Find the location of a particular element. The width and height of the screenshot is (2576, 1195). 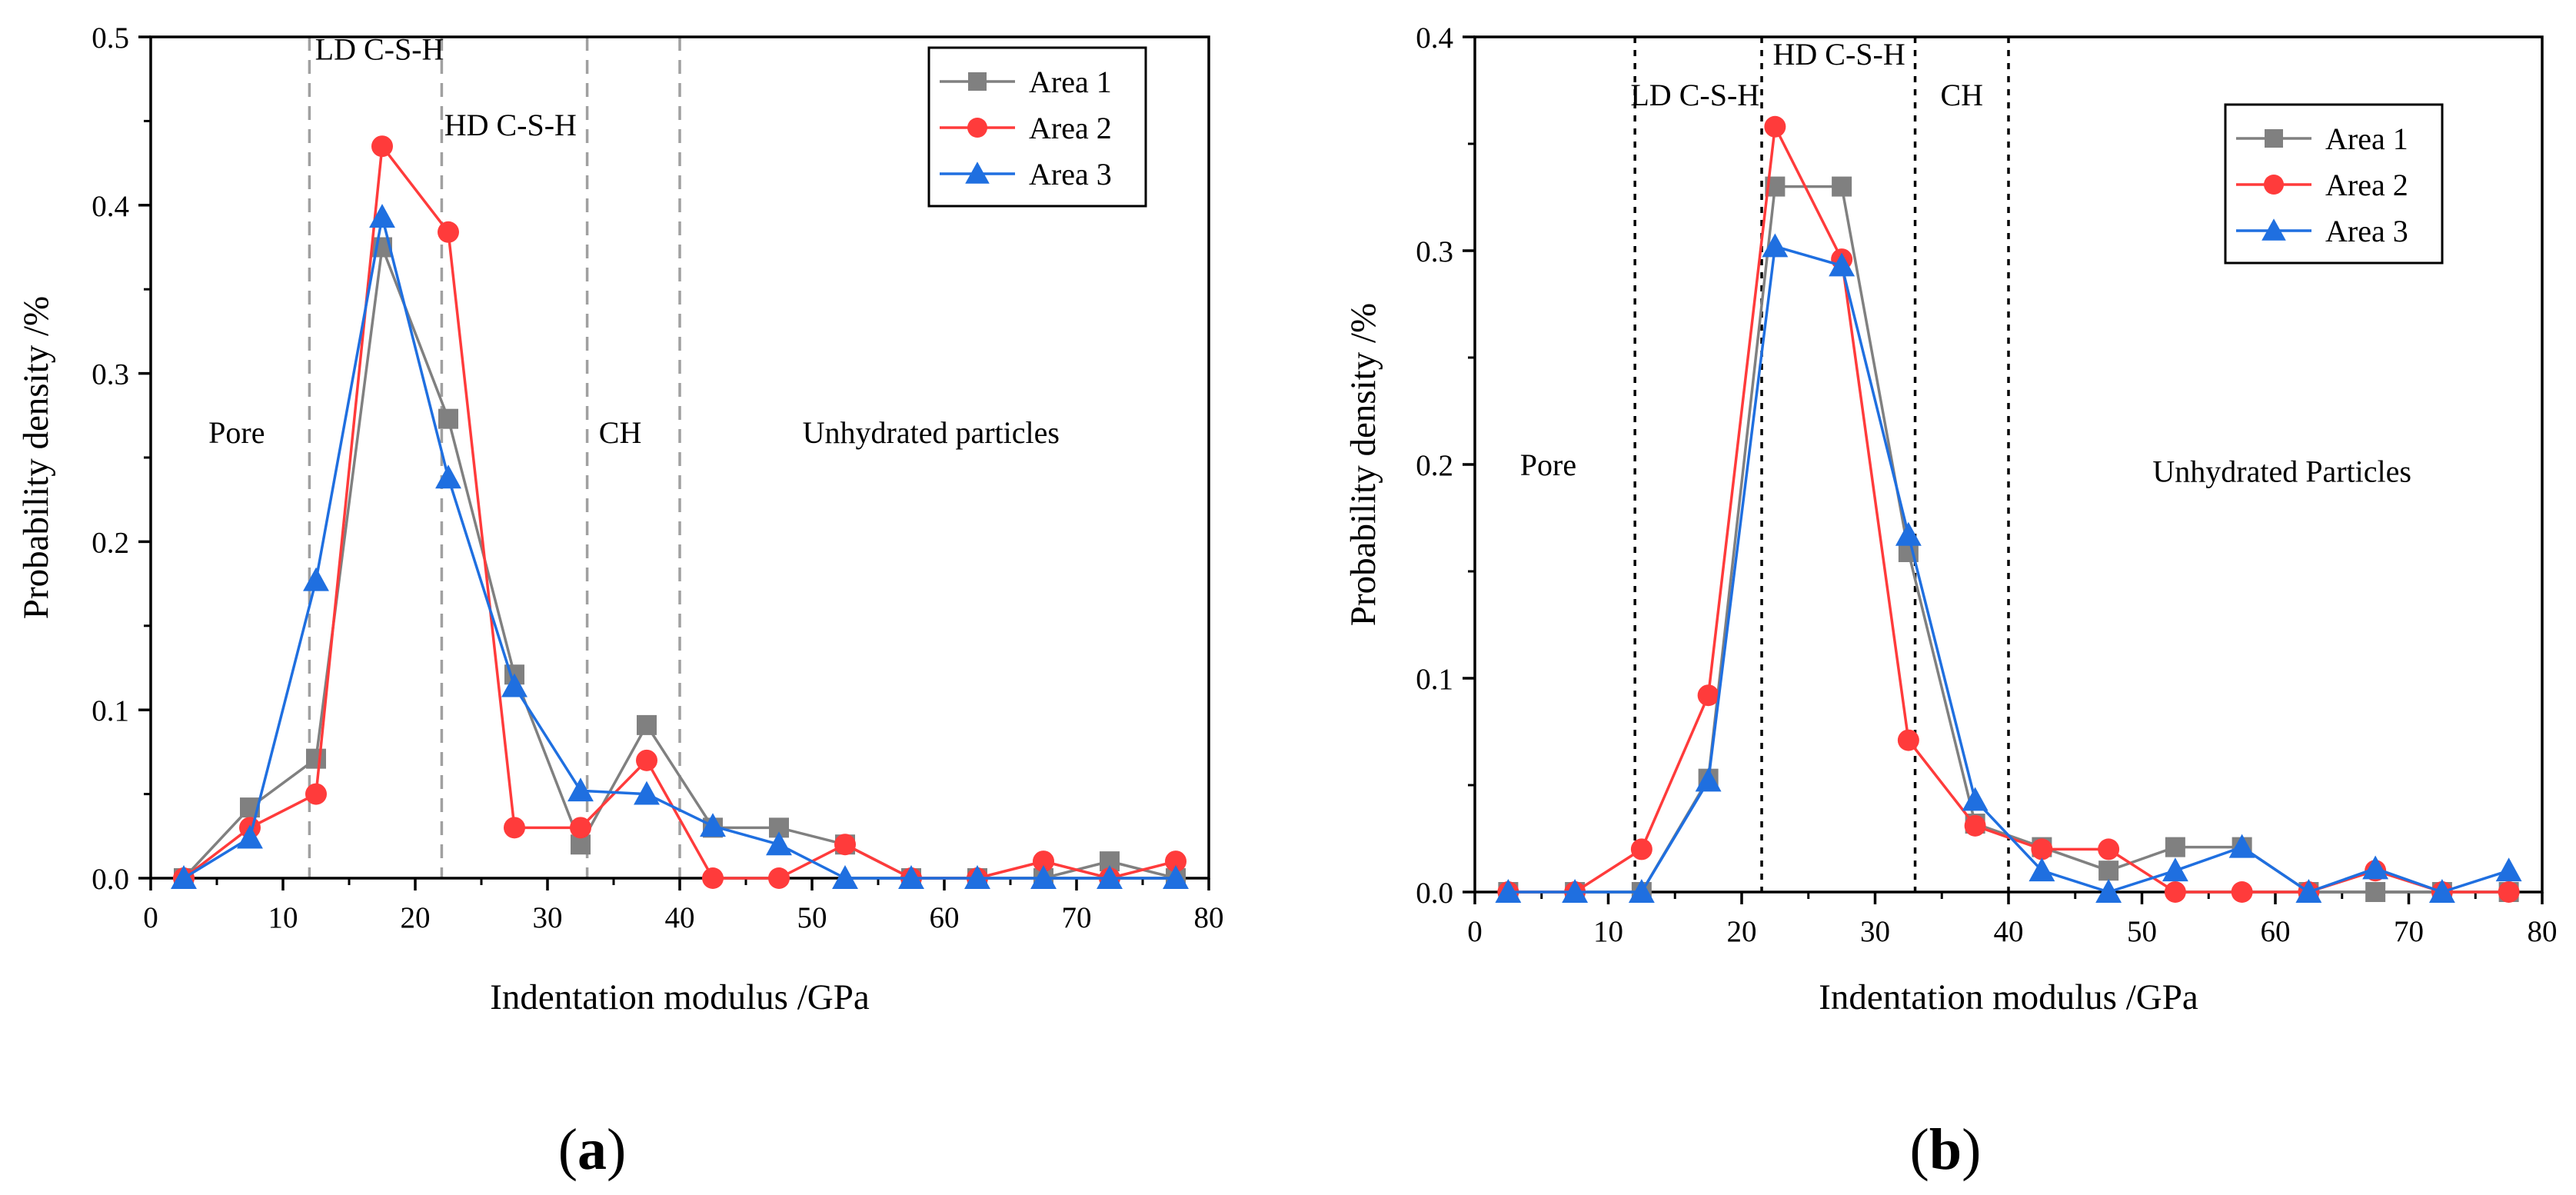

panel-label: (a) is located at coordinates (592, 1149).